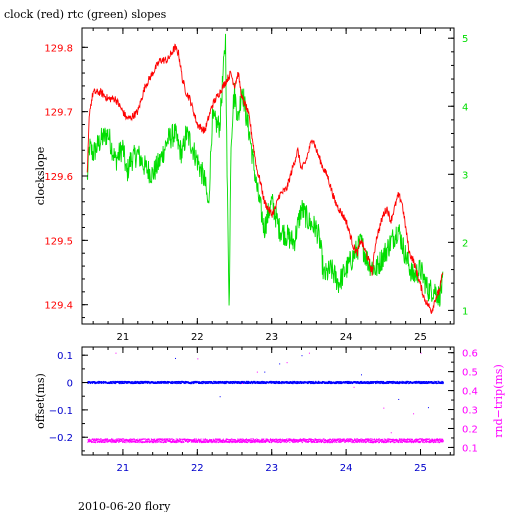 The height and width of the screenshot is (512, 512). What do you see at coordinates (124, 506) in the screenshot?
I see `footer-caption: 2010-06-20 flory` at bounding box center [124, 506].